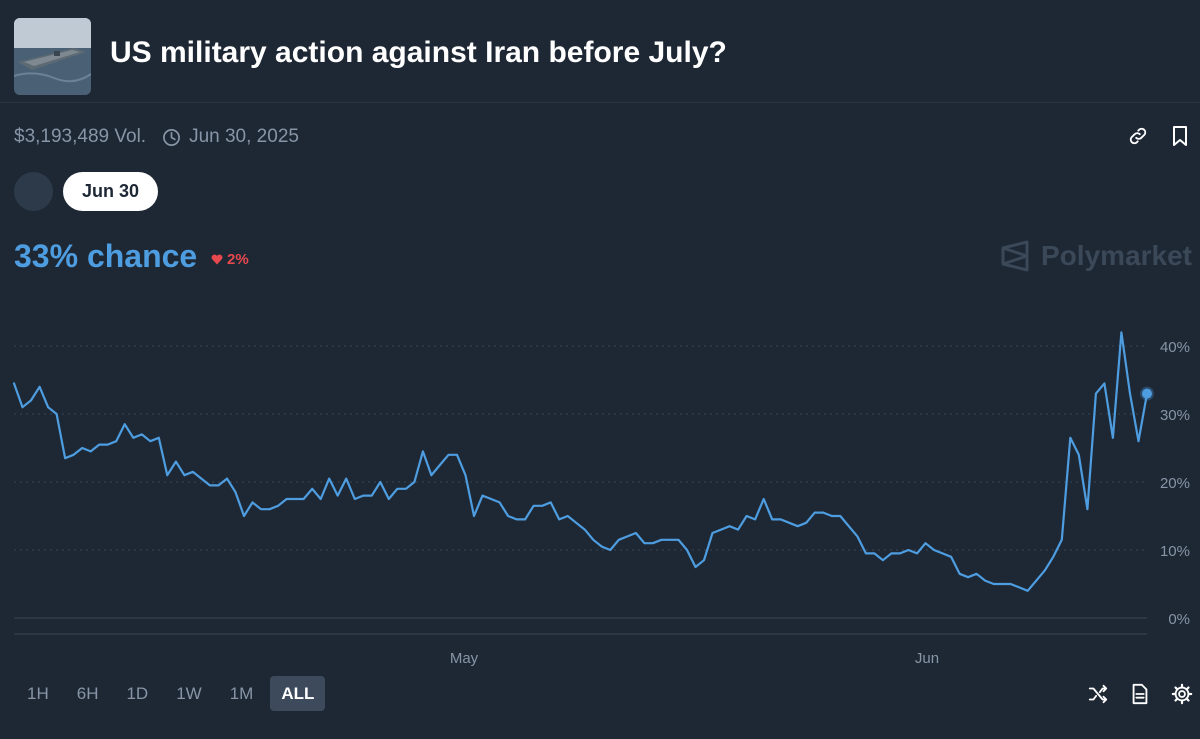  What do you see at coordinates (80, 136) in the screenshot?
I see `volume-text: $3,193,489 Vol.` at bounding box center [80, 136].